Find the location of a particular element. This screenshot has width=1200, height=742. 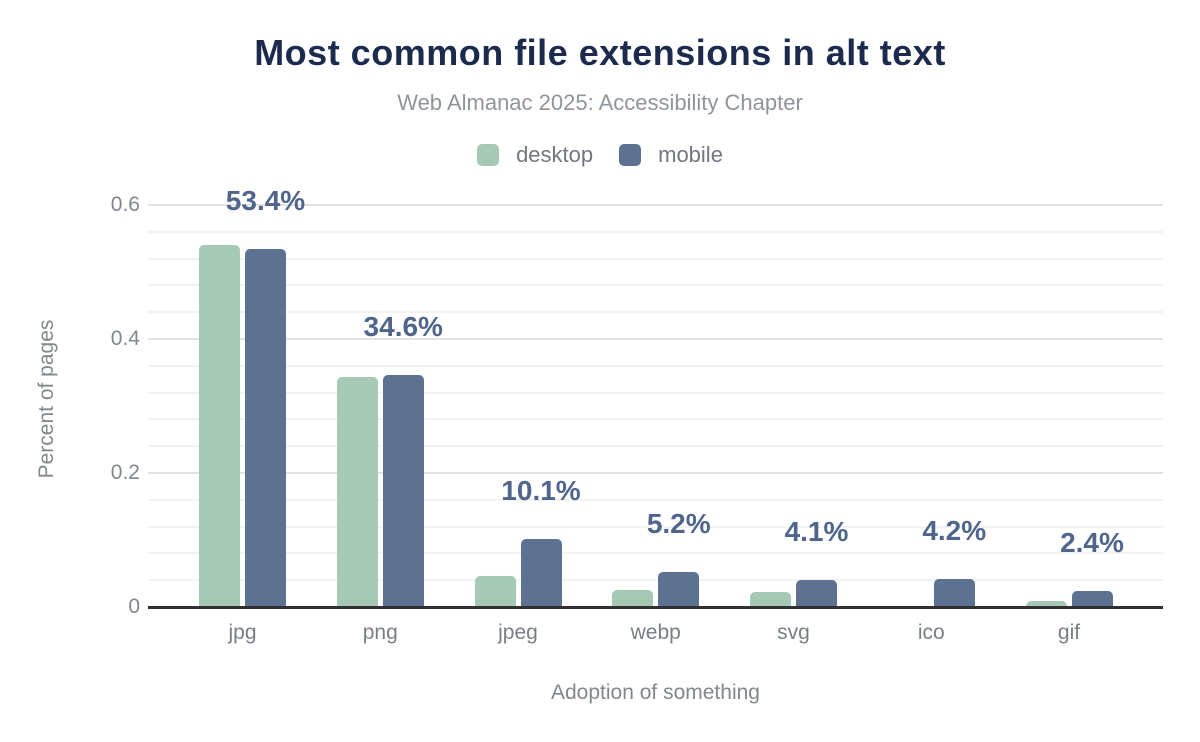

y-tick-label-0.2: 0.2 is located at coordinates (125, 472).